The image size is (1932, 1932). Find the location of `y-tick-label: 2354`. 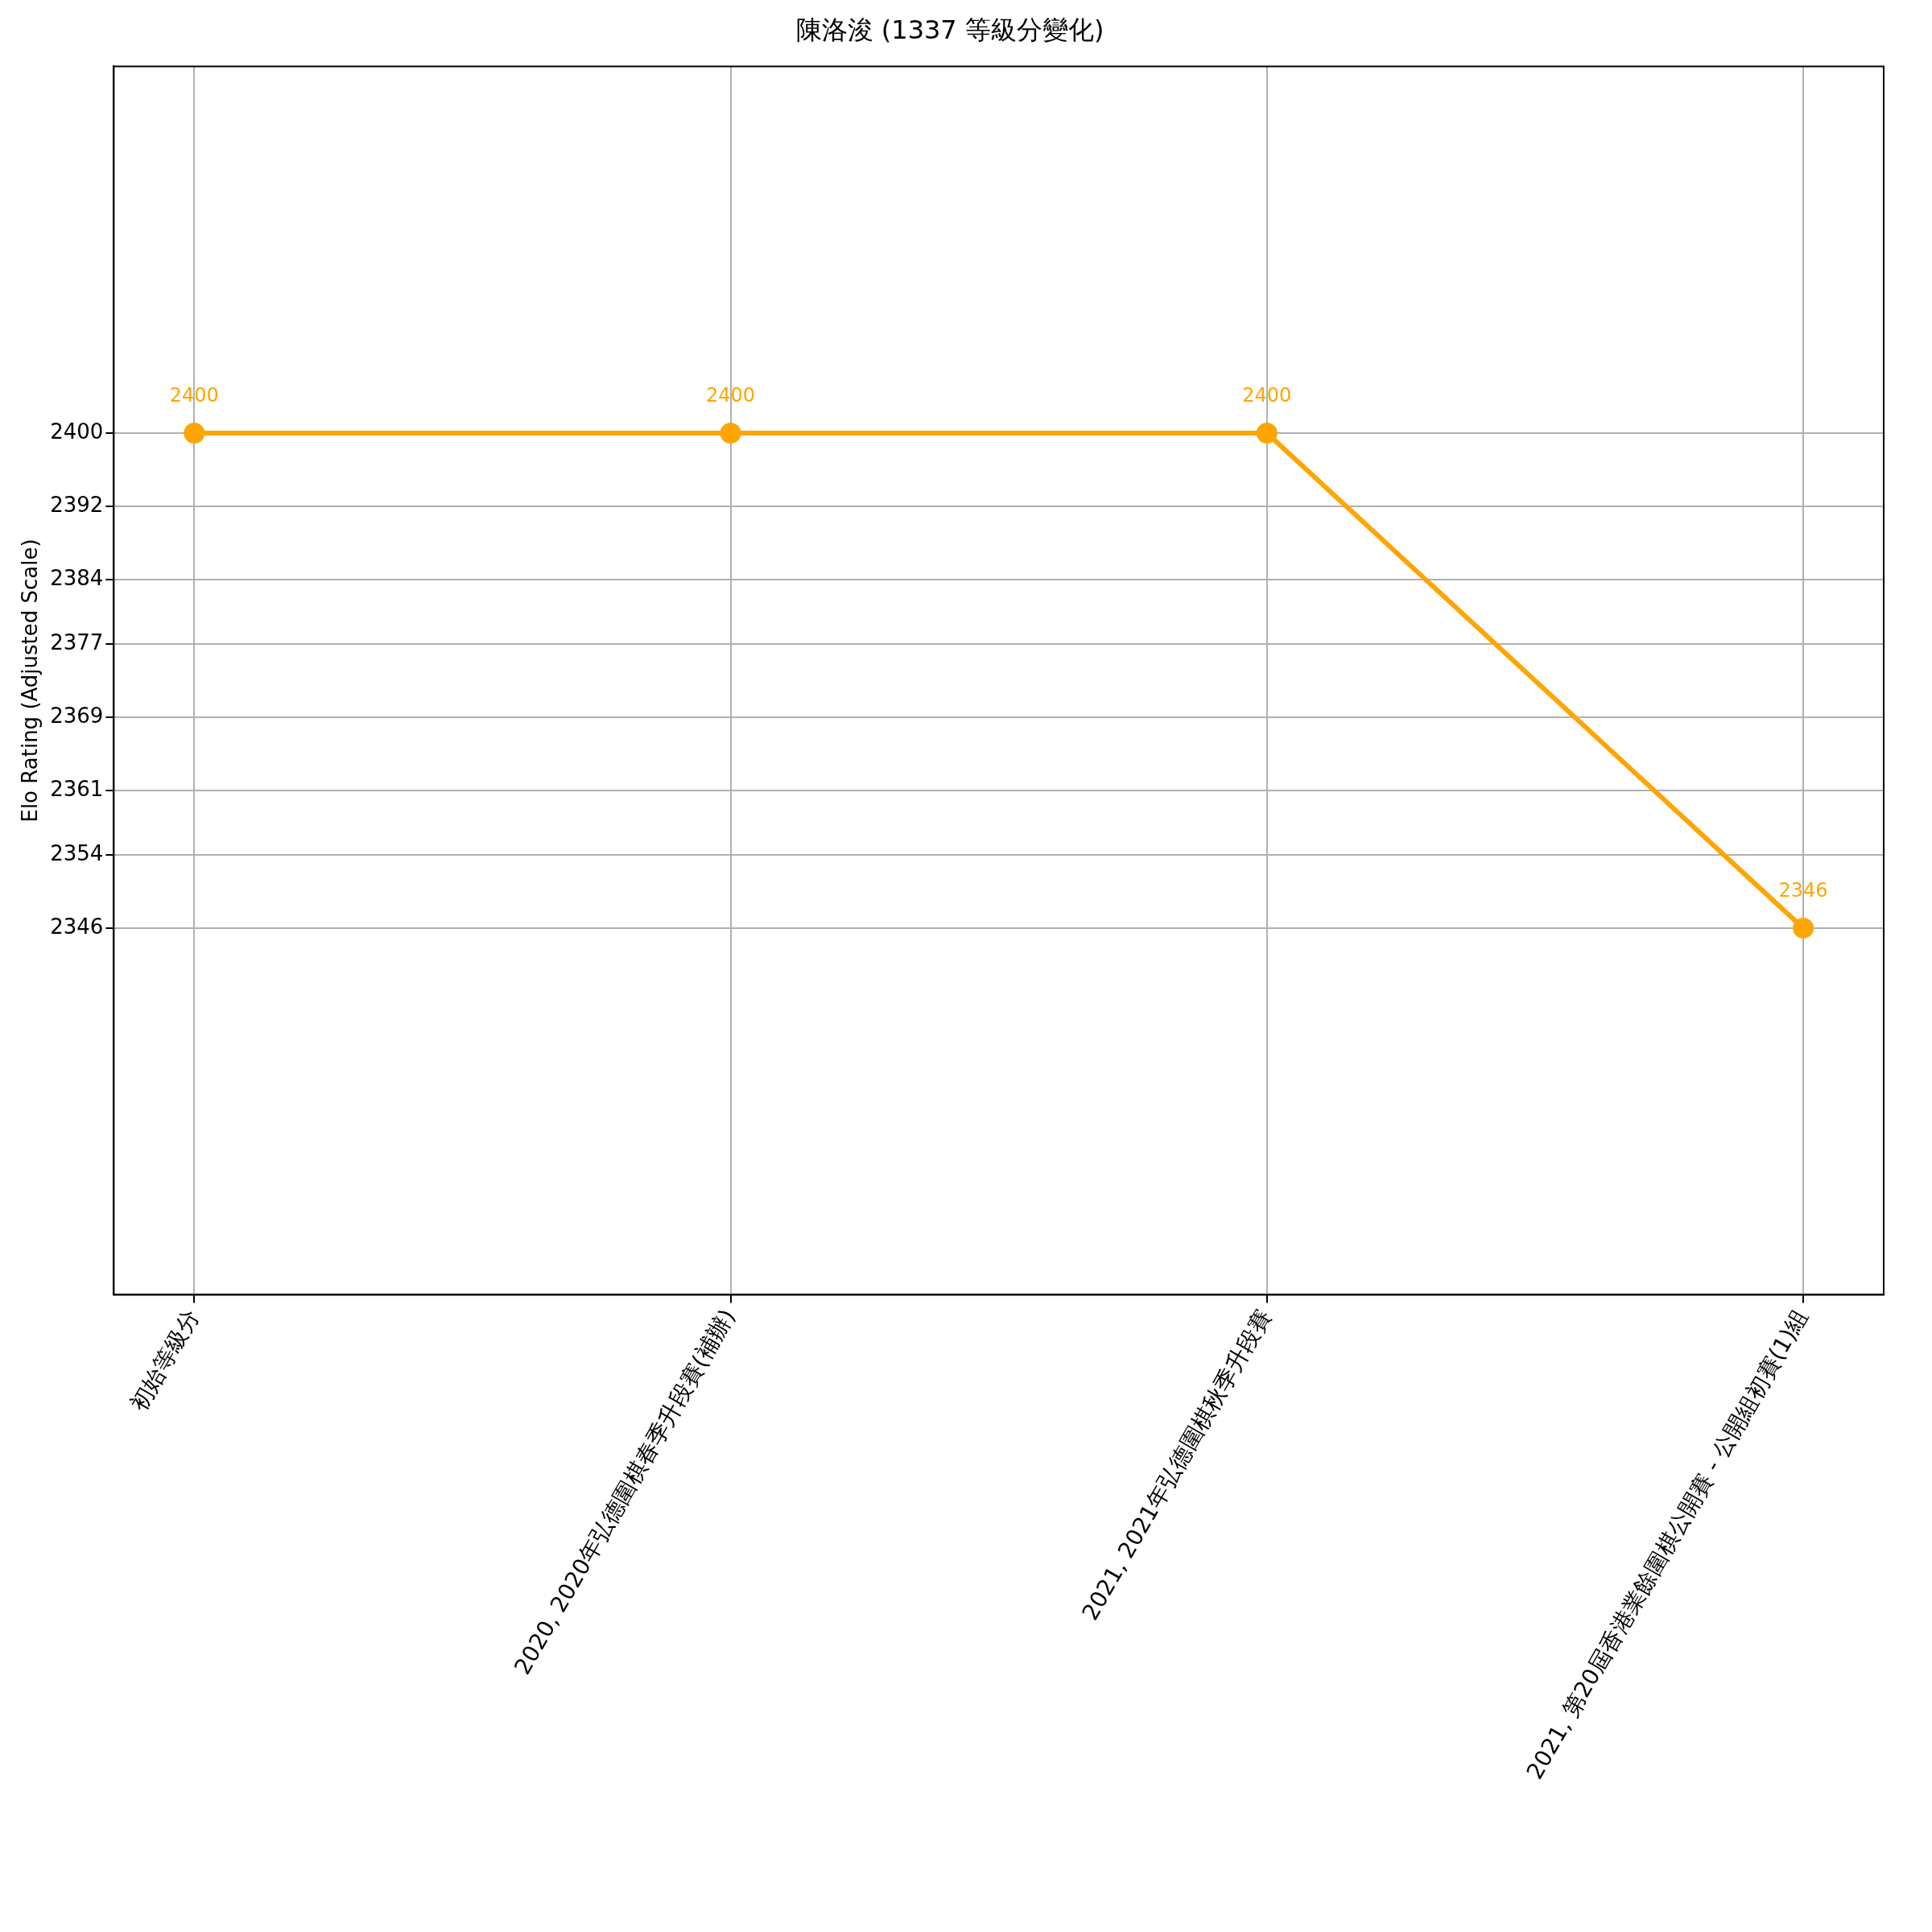

y-tick-label: 2354 is located at coordinates (77, 852).